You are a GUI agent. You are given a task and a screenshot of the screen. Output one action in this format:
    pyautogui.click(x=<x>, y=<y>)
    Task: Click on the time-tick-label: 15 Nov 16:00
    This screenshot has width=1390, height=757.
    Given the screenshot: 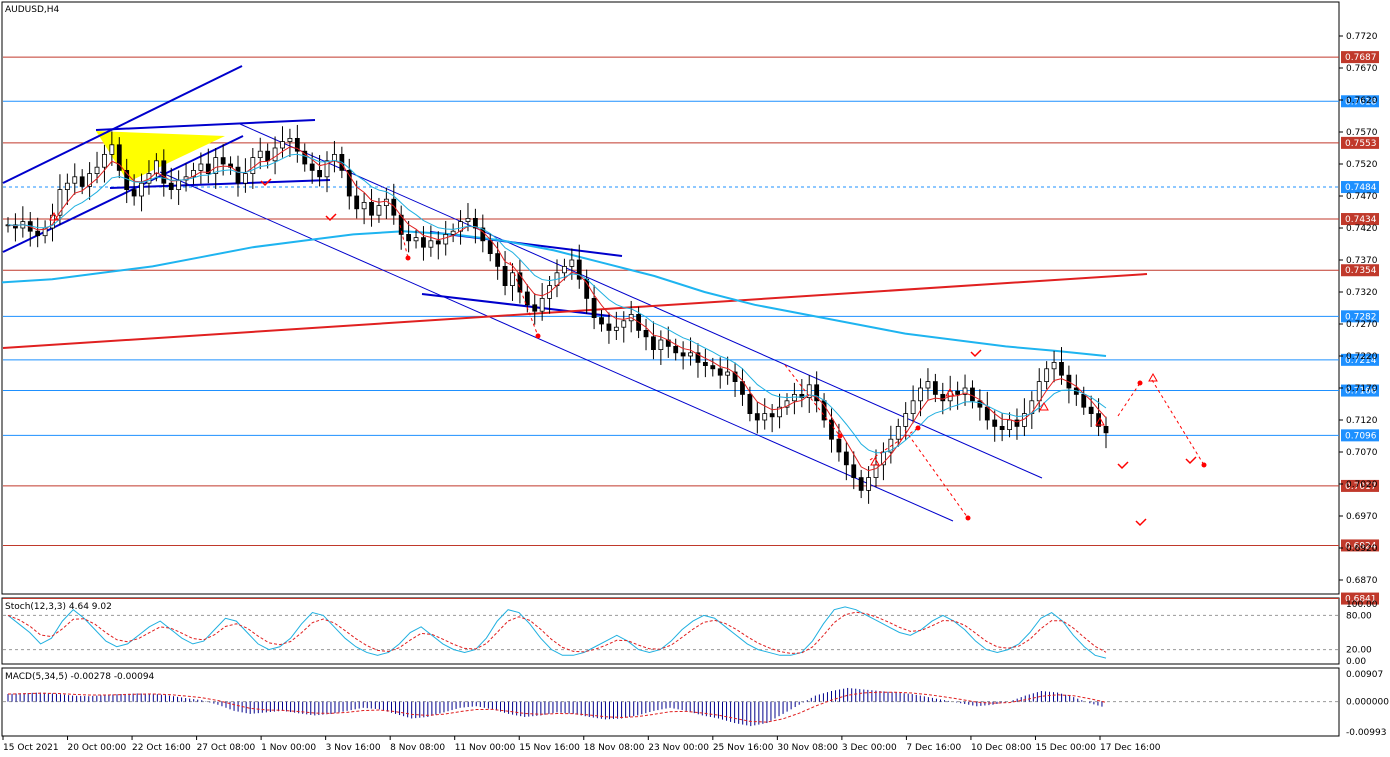 What is the action you would take?
    pyautogui.click(x=549, y=748)
    